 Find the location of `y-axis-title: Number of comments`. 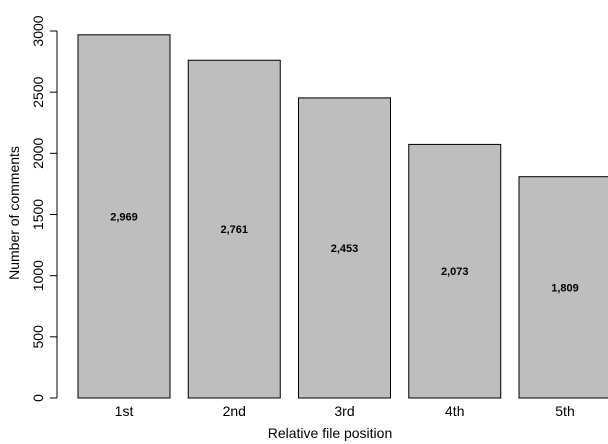

y-axis-title: Number of comments is located at coordinates (14, 213).